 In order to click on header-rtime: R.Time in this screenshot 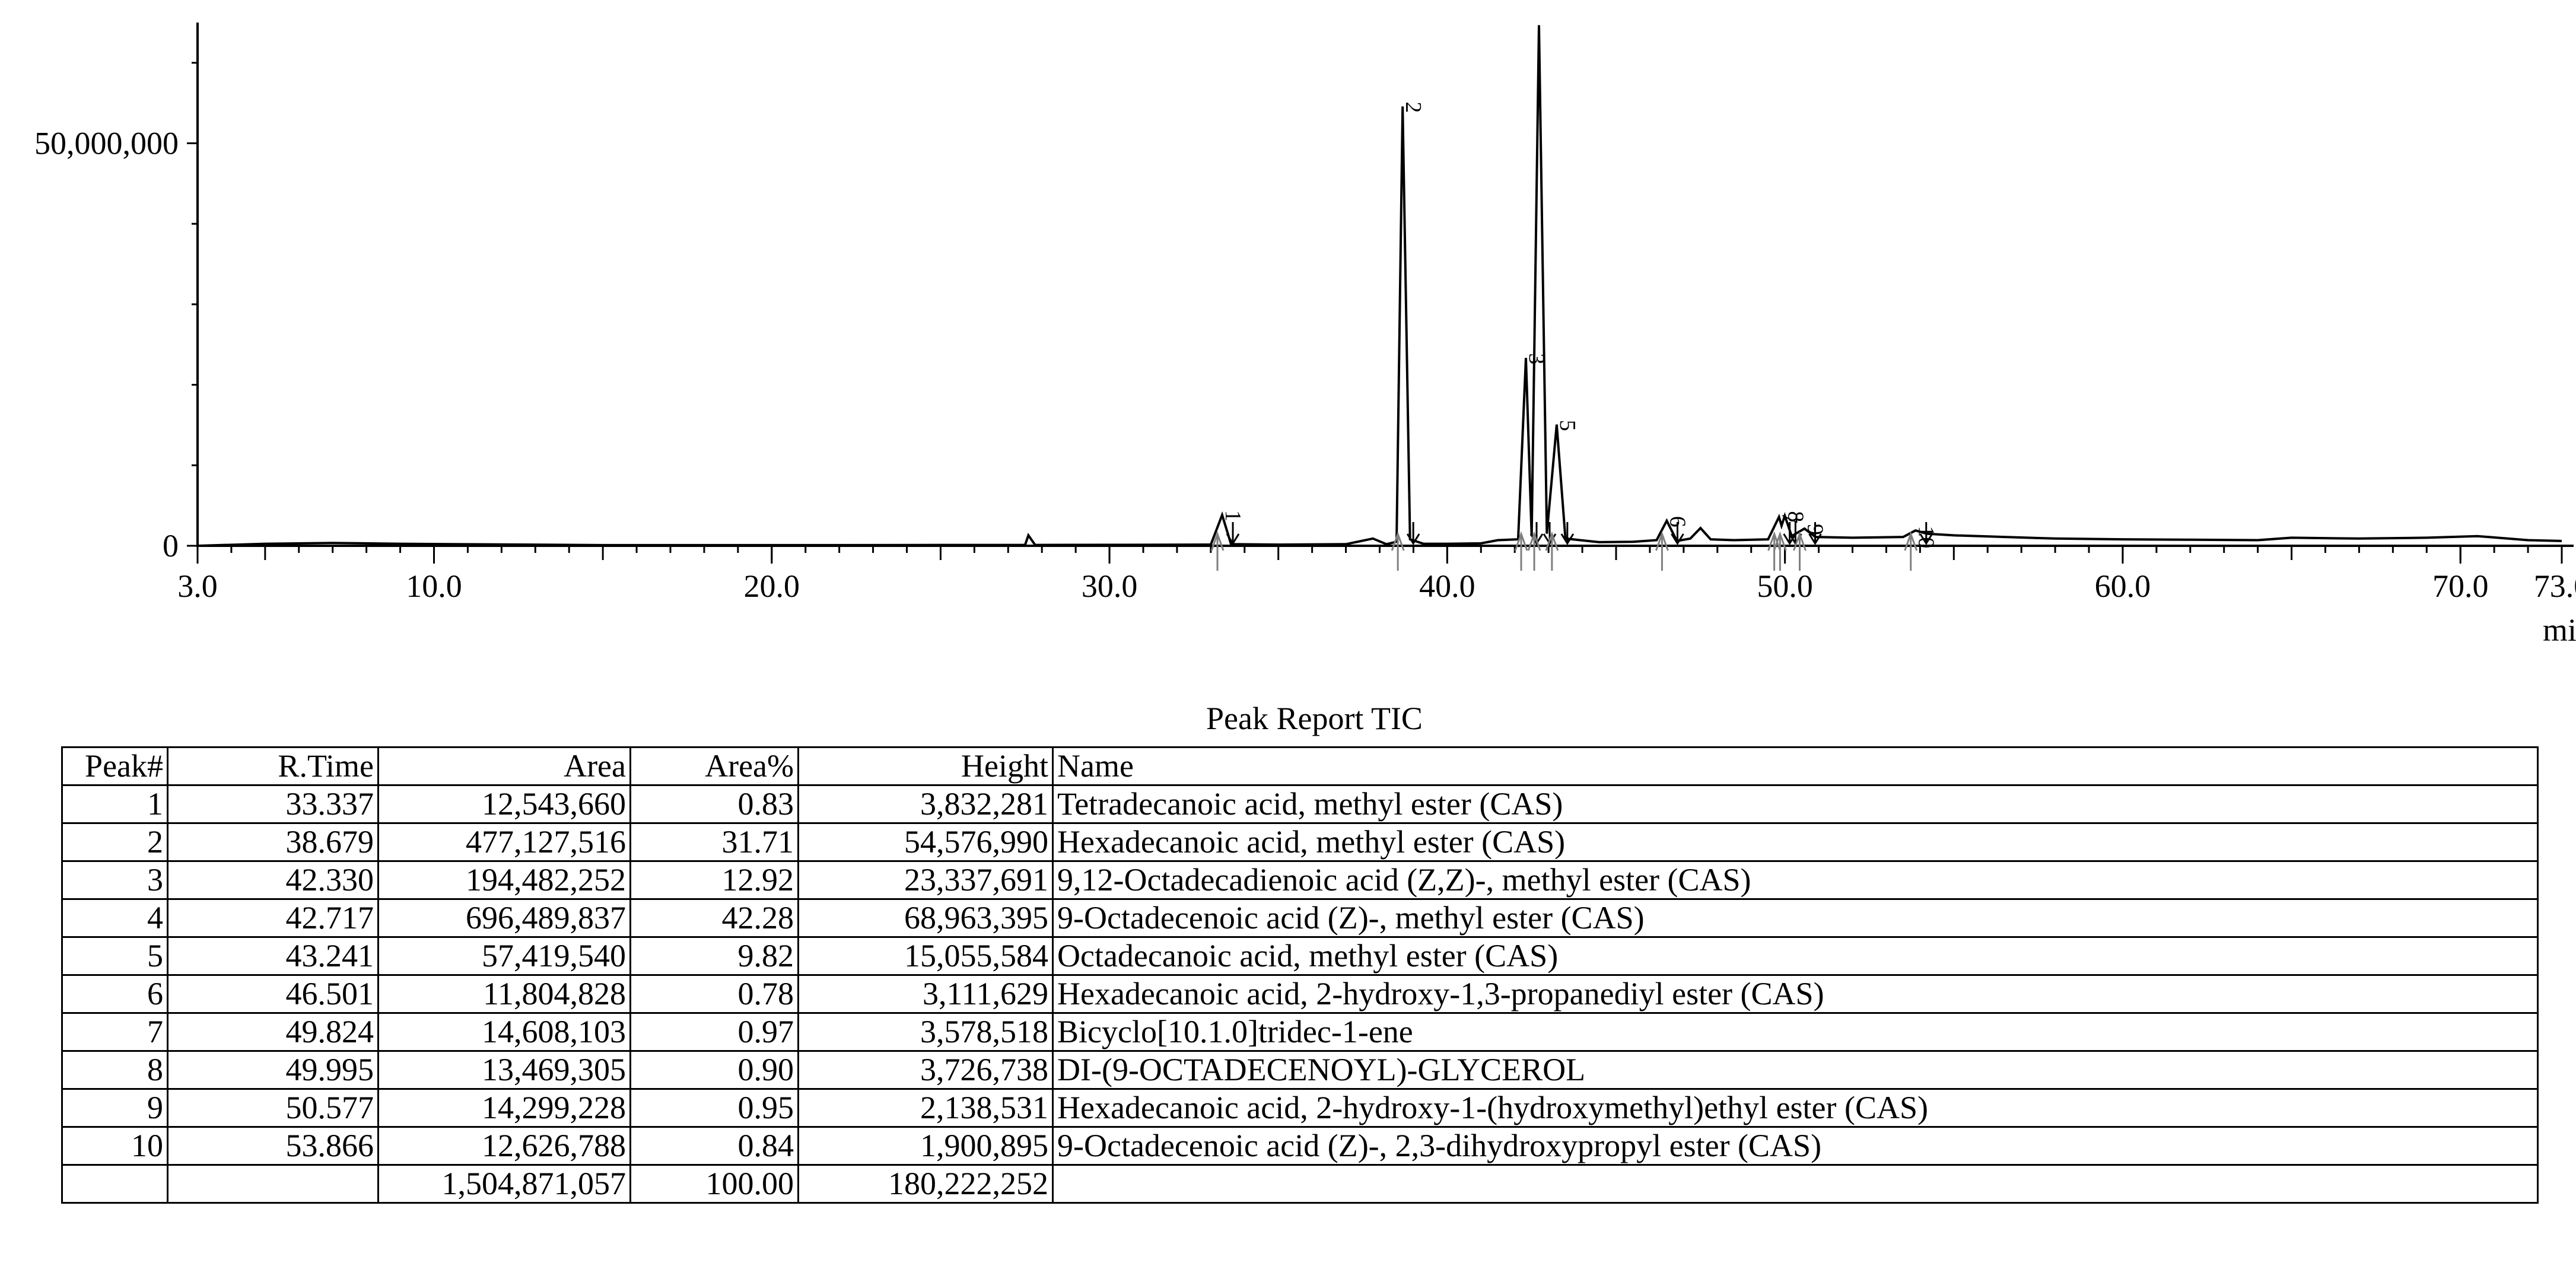, I will do `click(273, 766)`.